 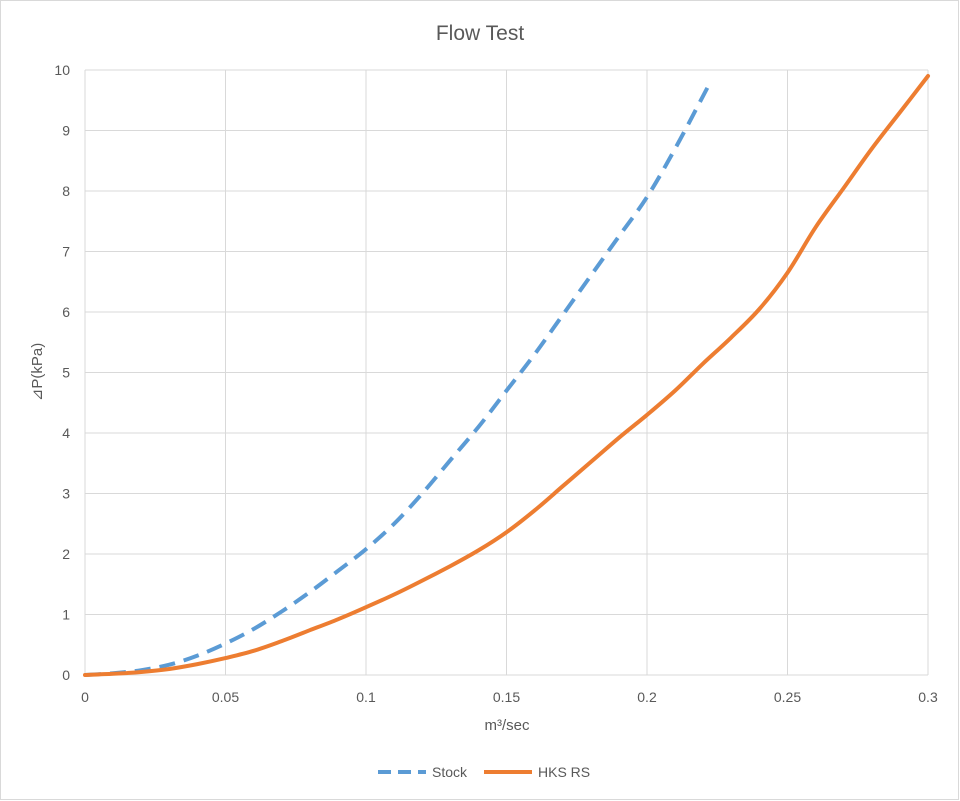 I want to click on x-axis-title: m³/sec, so click(x=508, y=725).